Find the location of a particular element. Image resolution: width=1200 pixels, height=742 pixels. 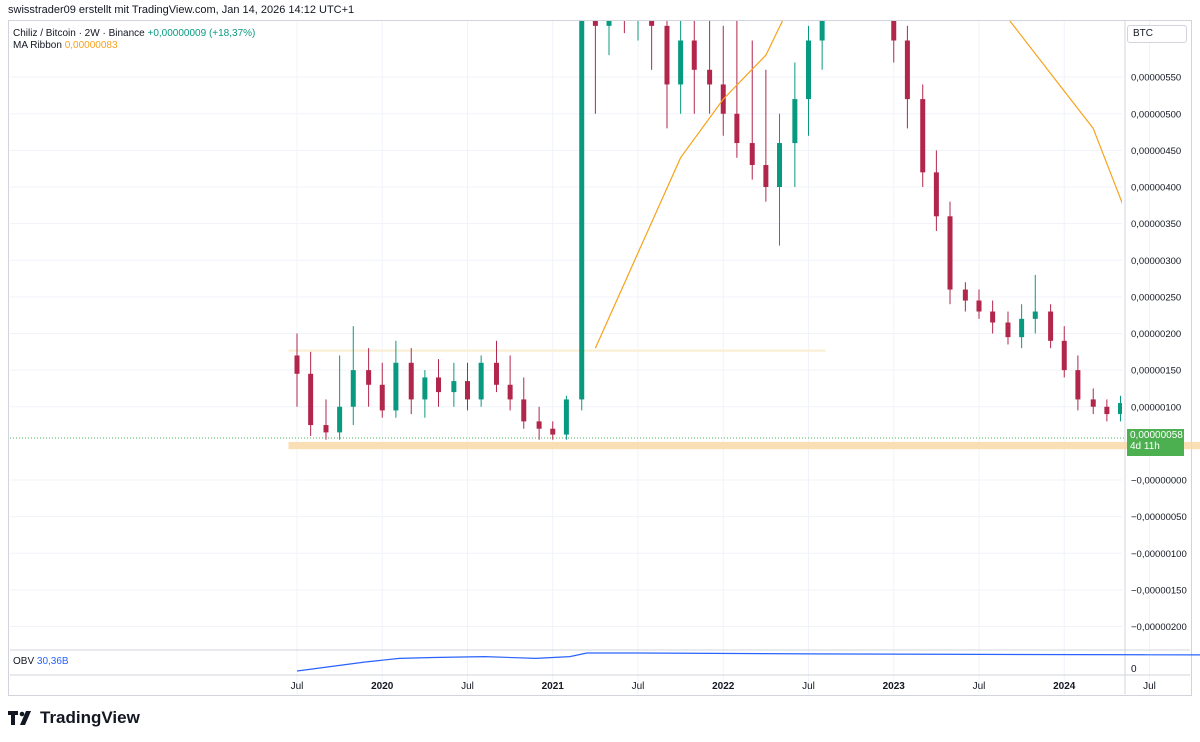

price-tick-label: −0,00000000 is located at coordinates (1159, 481).